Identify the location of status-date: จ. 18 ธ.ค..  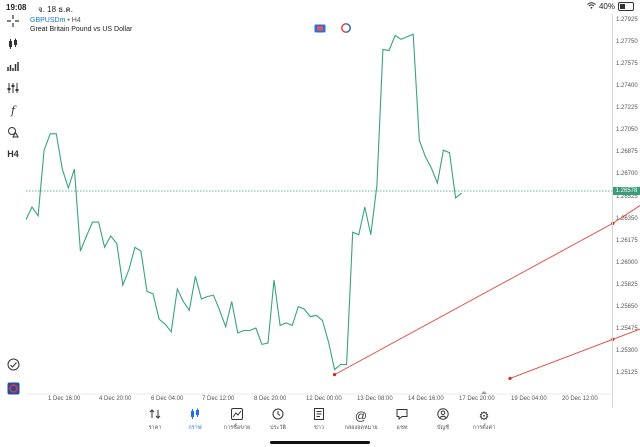
(55, 9).